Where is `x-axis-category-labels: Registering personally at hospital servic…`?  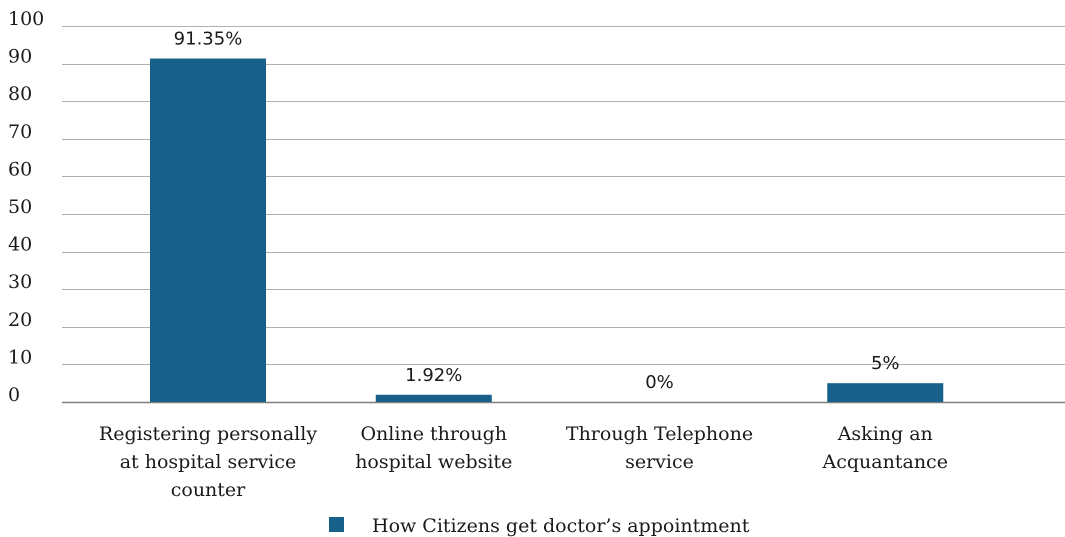 x-axis-category-labels: Registering personally at hospital servic… is located at coordinates (523, 462).